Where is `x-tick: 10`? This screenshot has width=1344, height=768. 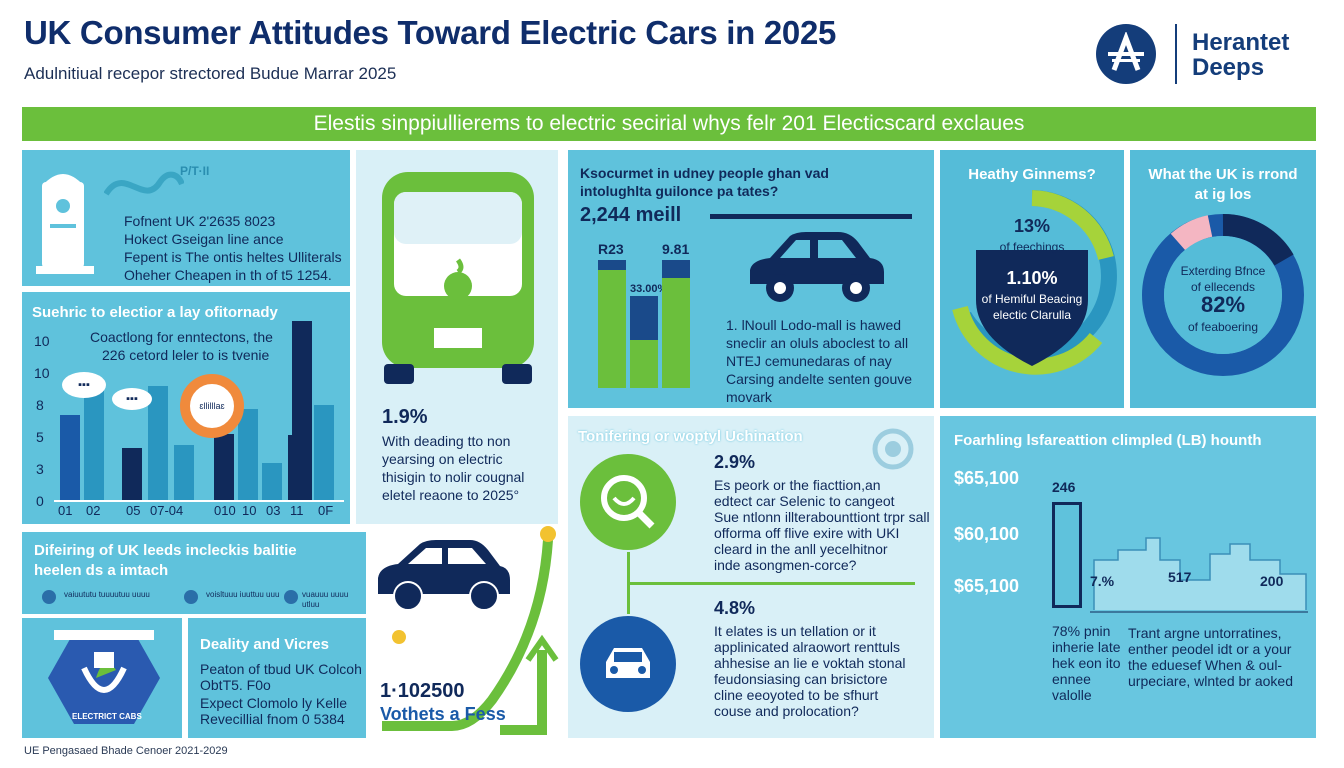 x-tick: 10 is located at coordinates (249, 510).